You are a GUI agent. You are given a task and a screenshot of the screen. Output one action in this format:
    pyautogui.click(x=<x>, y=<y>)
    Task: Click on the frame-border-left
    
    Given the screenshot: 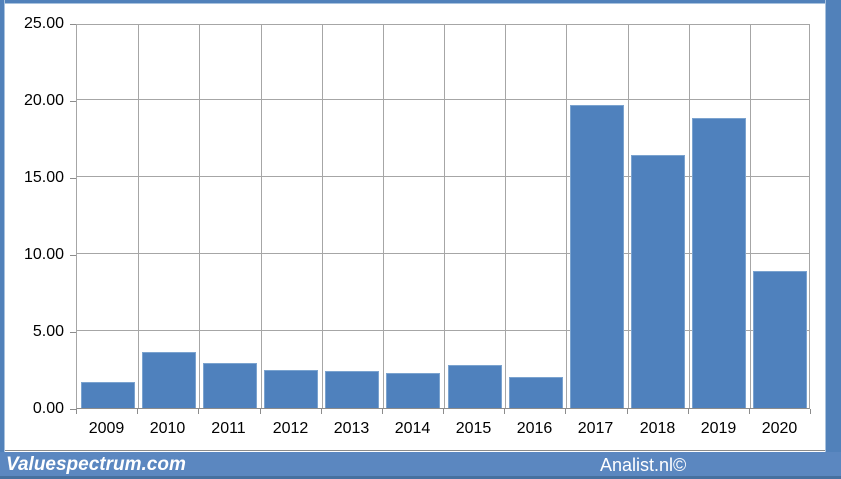 What is the action you would take?
    pyautogui.click(x=2, y=239)
    